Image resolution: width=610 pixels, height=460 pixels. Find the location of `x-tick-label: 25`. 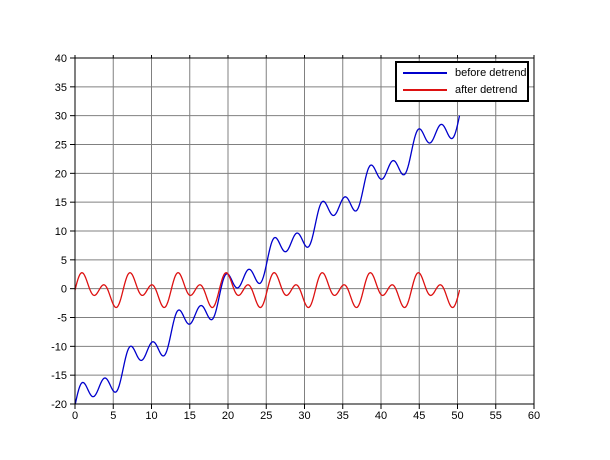

x-tick-label: 25 is located at coordinates (266, 416).